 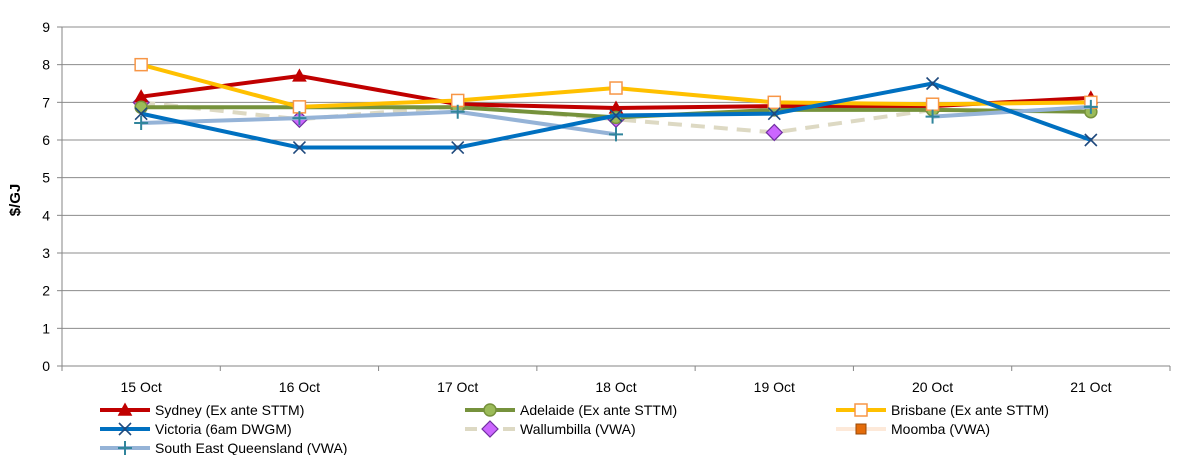 What do you see at coordinates (46, 253) in the screenshot?
I see `y-tick-label: 3` at bounding box center [46, 253].